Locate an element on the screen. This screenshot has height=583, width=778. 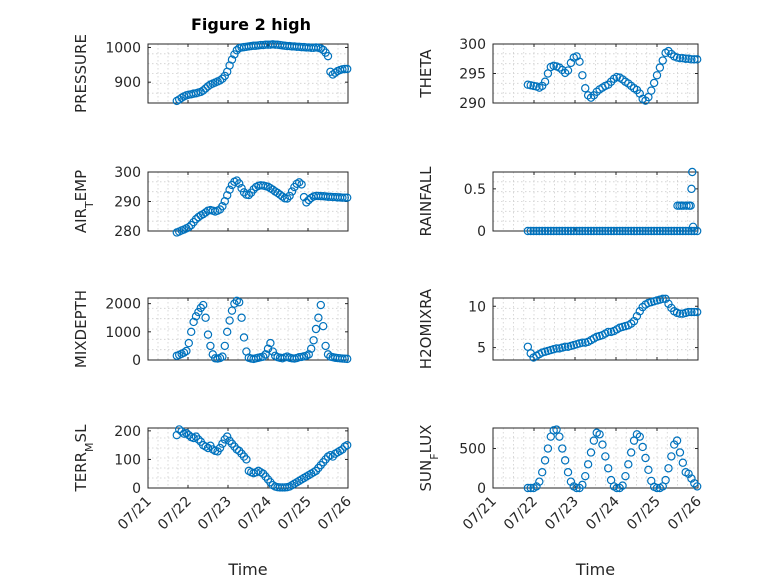
y-tick-label: 1000 is located at coordinates (123, 333).